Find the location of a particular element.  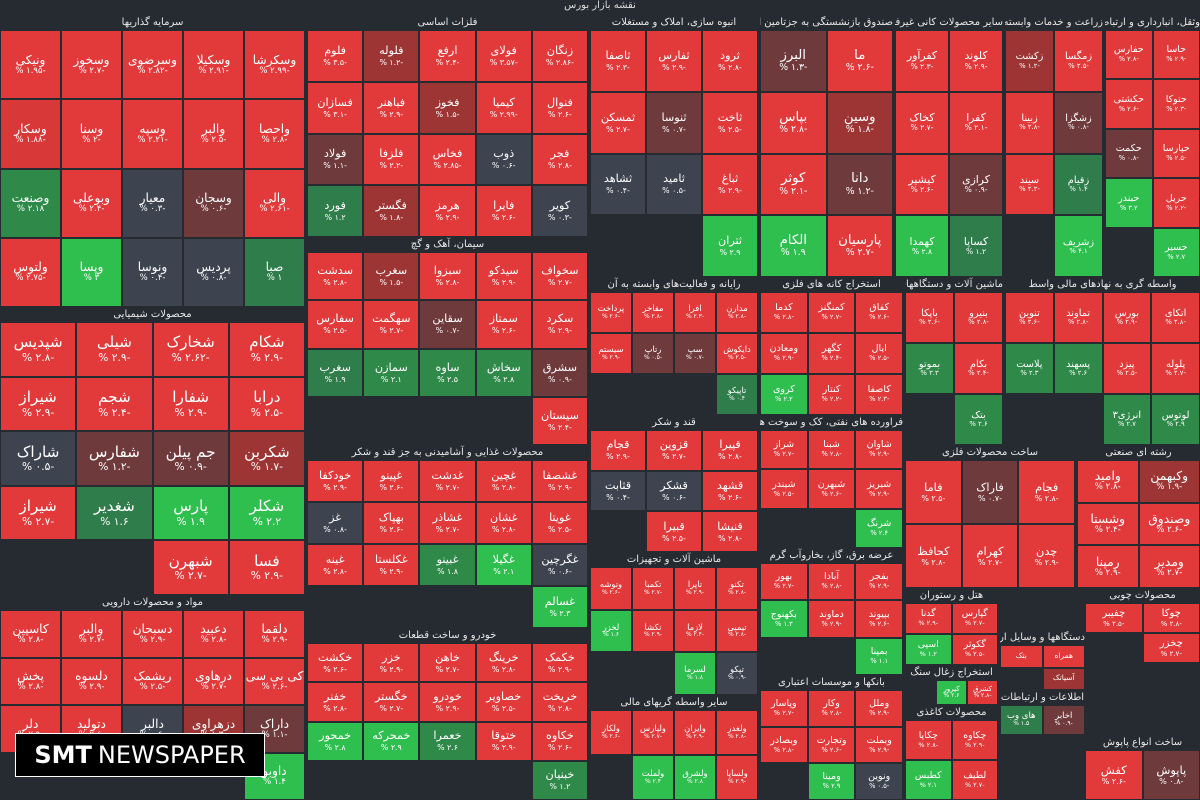

stock-name: ومینا is located at coordinates (831, 777).